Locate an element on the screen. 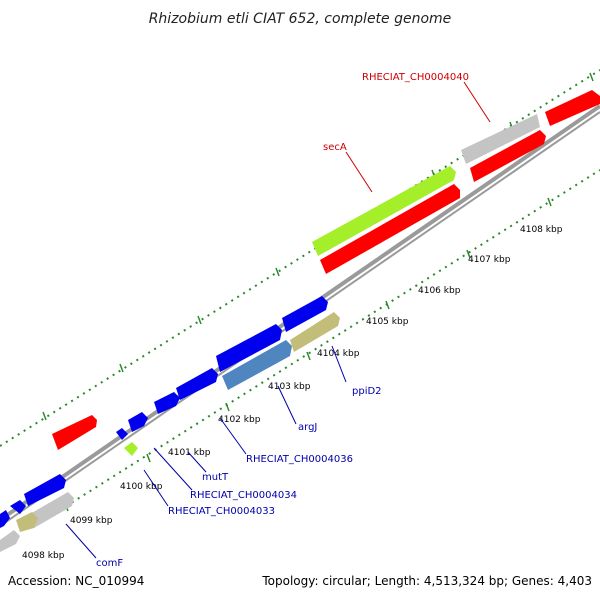  kbp-label: 4103 kbp is located at coordinates (289, 387).